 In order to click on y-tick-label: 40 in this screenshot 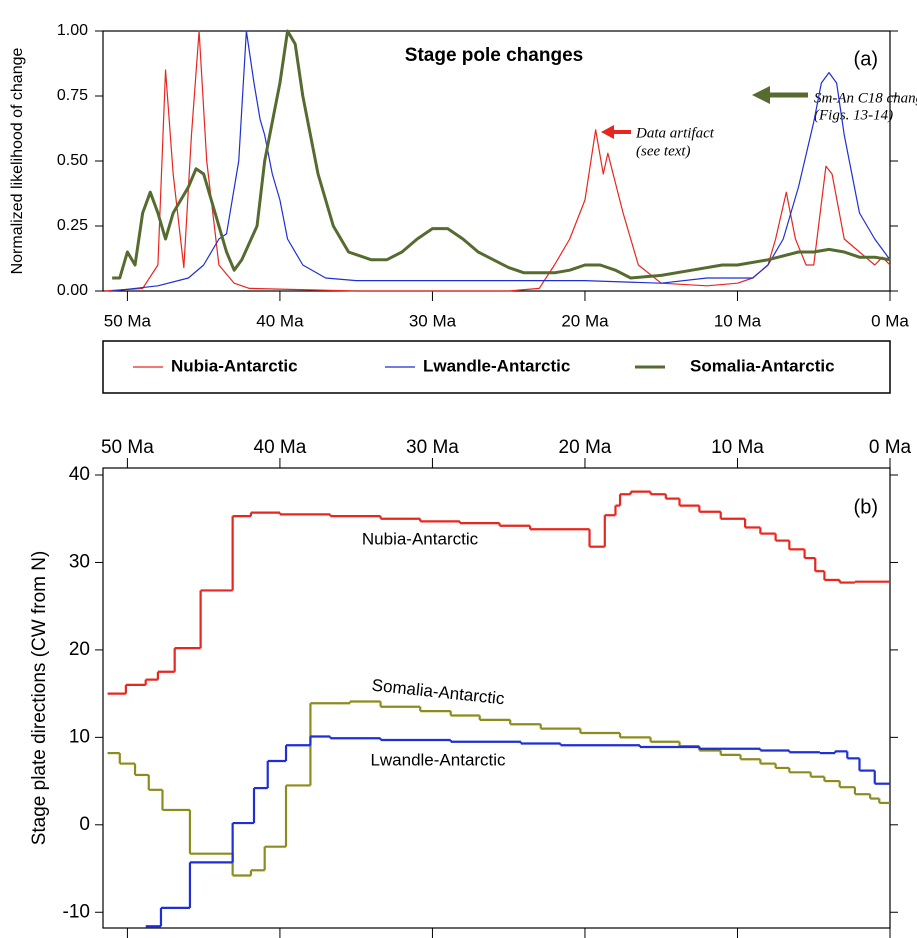, I will do `click(79, 474)`.